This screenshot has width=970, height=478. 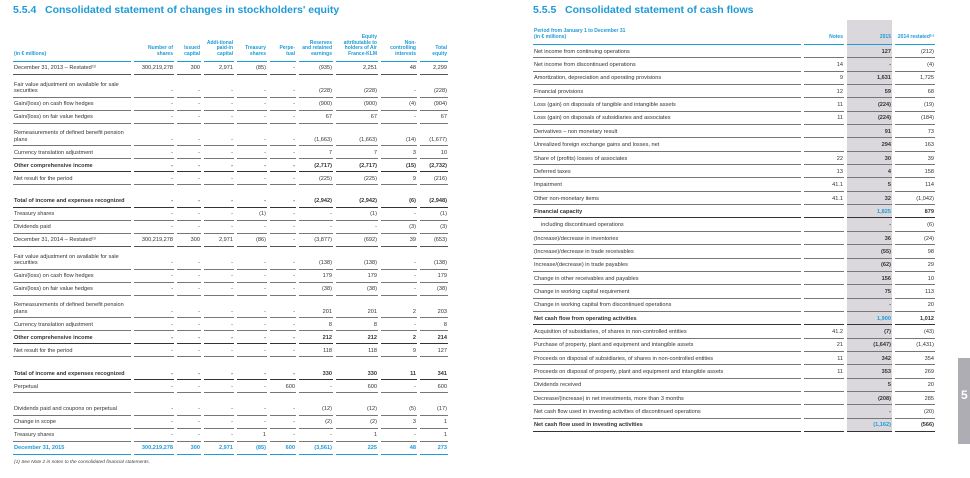 What do you see at coordinates (189, 43) in the screenshot?
I see `column-header: Issued capital` at bounding box center [189, 43].